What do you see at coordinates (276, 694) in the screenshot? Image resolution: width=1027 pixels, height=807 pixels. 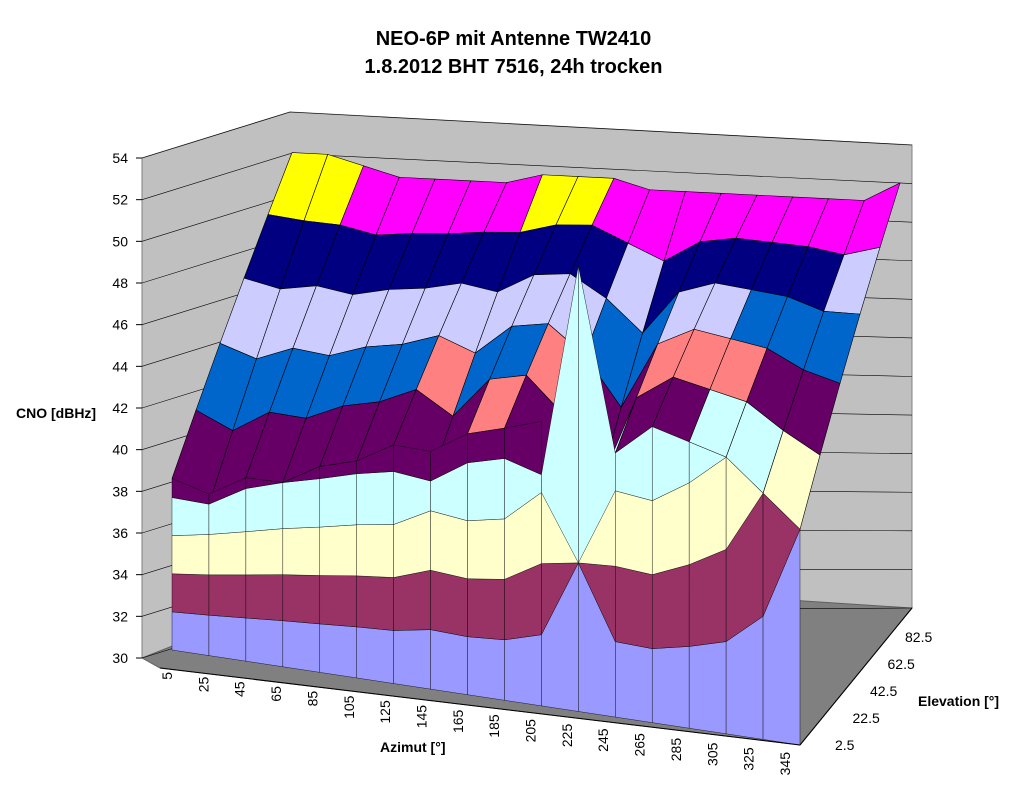 I see `x-tick-label: 65` at bounding box center [276, 694].